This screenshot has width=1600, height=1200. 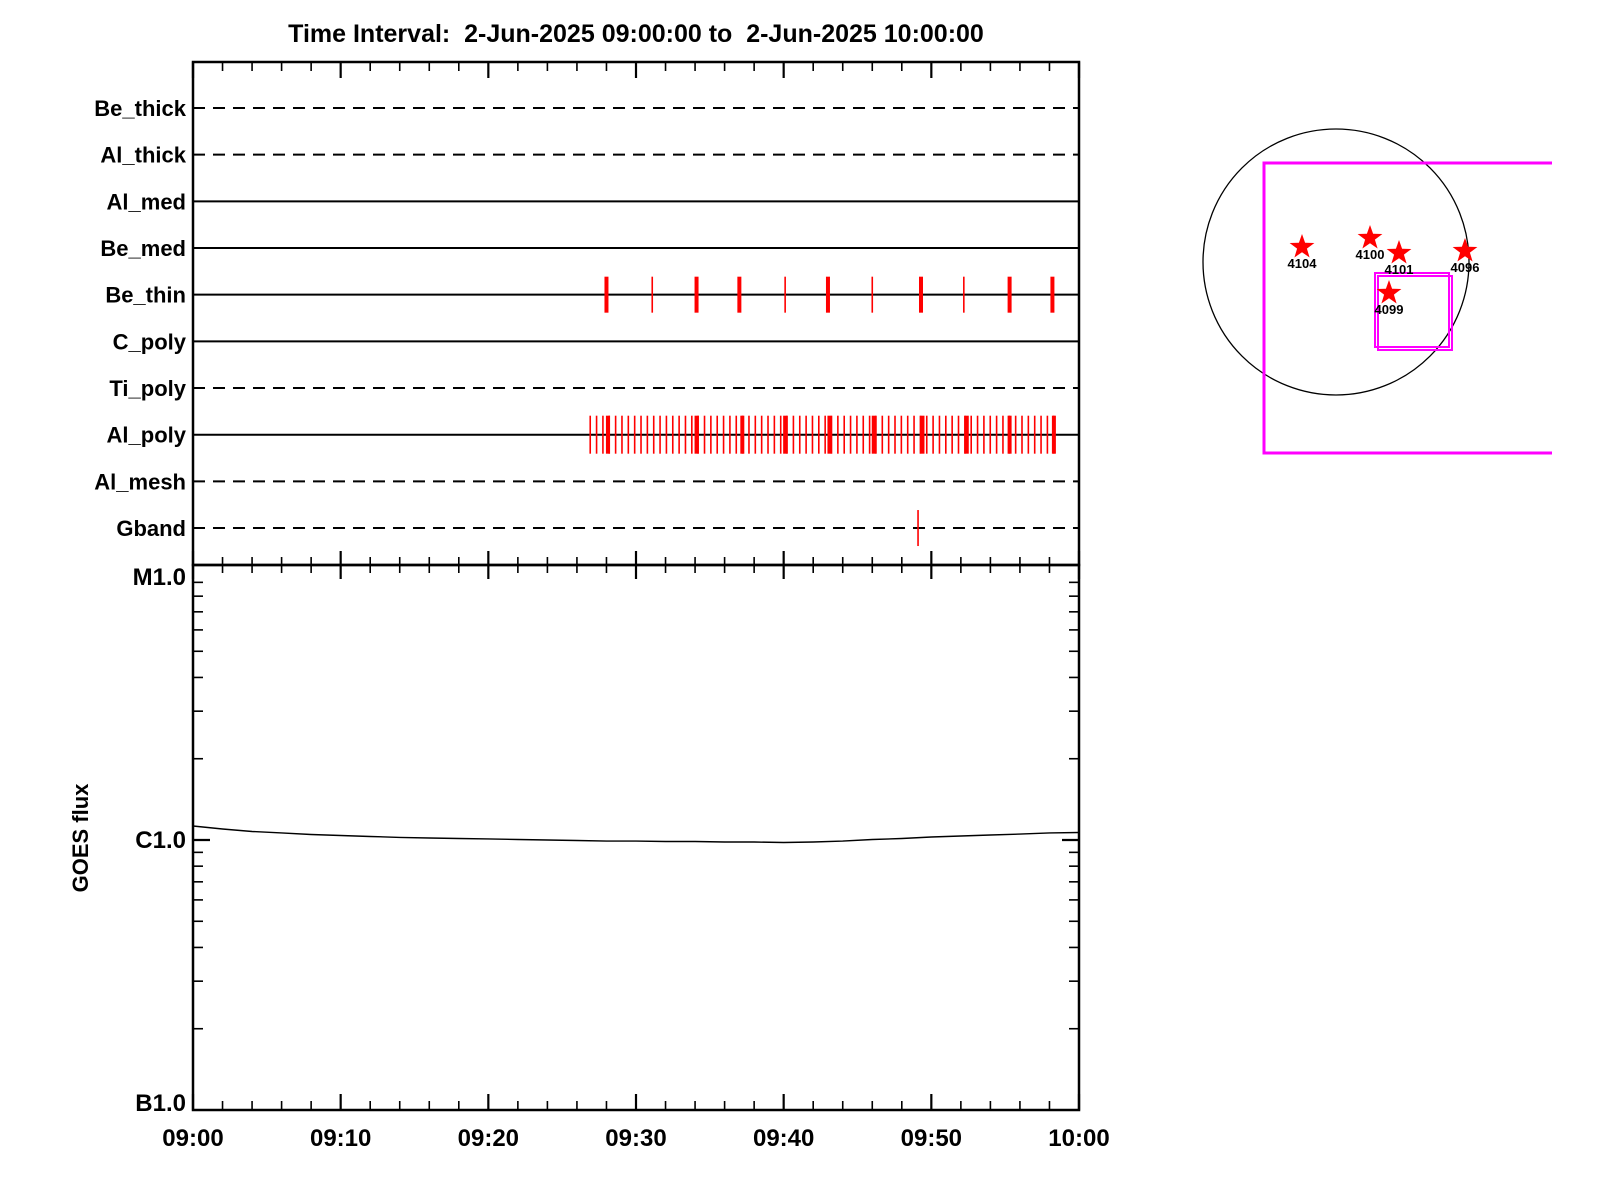 What do you see at coordinates (1303, 263) in the screenshot?
I see `active-region-label-4104: 4104` at bounding box center [1303, 263].